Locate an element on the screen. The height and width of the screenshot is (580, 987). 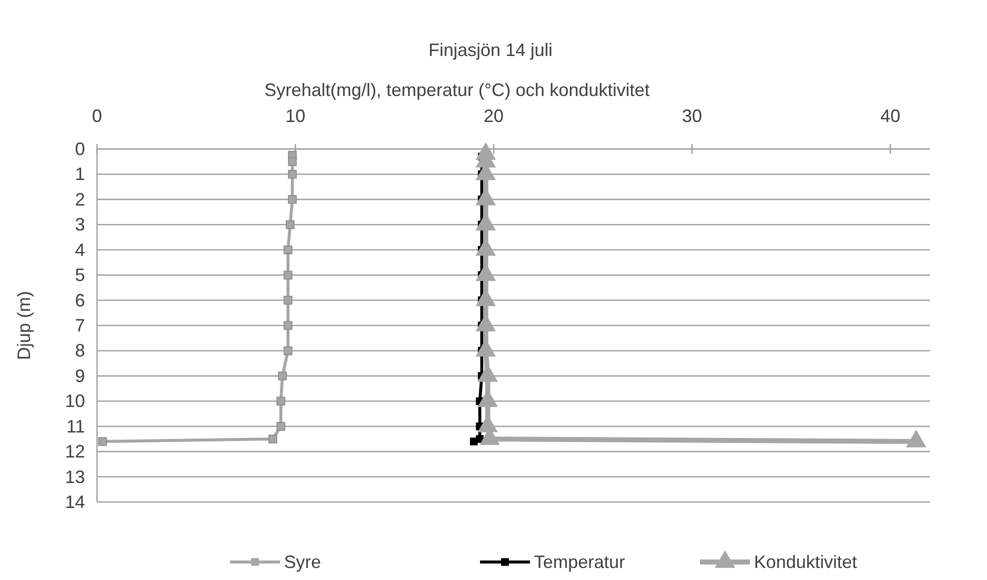
y-tick-label: 3 is located at coordinates (79, 224).